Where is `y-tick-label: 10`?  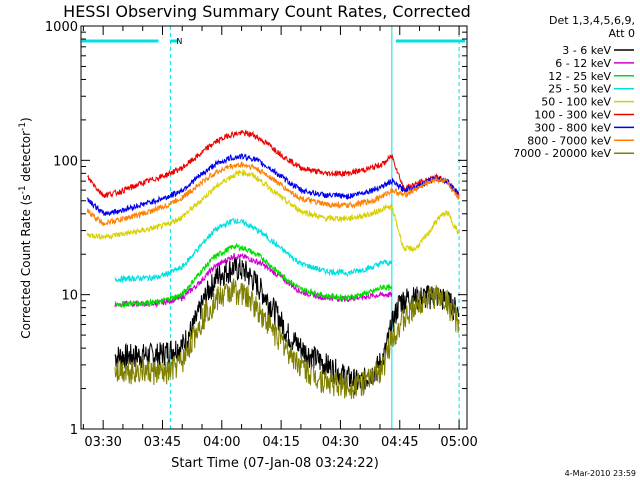 y-tick-label: 10 is located at coordinates (69, 296).